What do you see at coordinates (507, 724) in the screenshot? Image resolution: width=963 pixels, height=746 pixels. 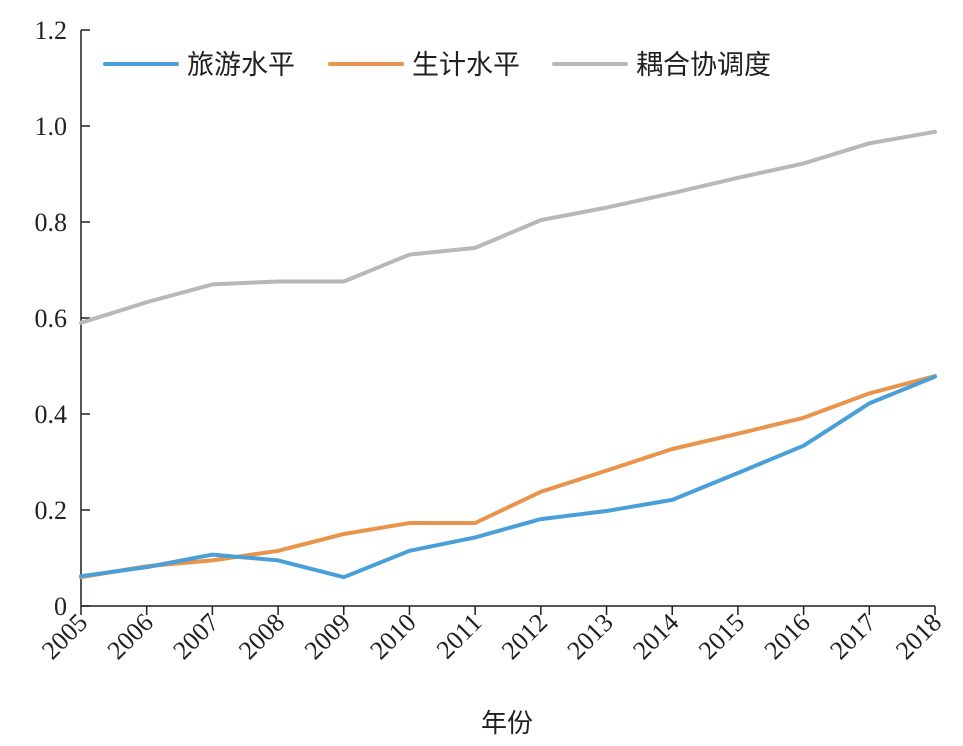 I see `x-axis-title: 年份` at bounding box center [507, 724].